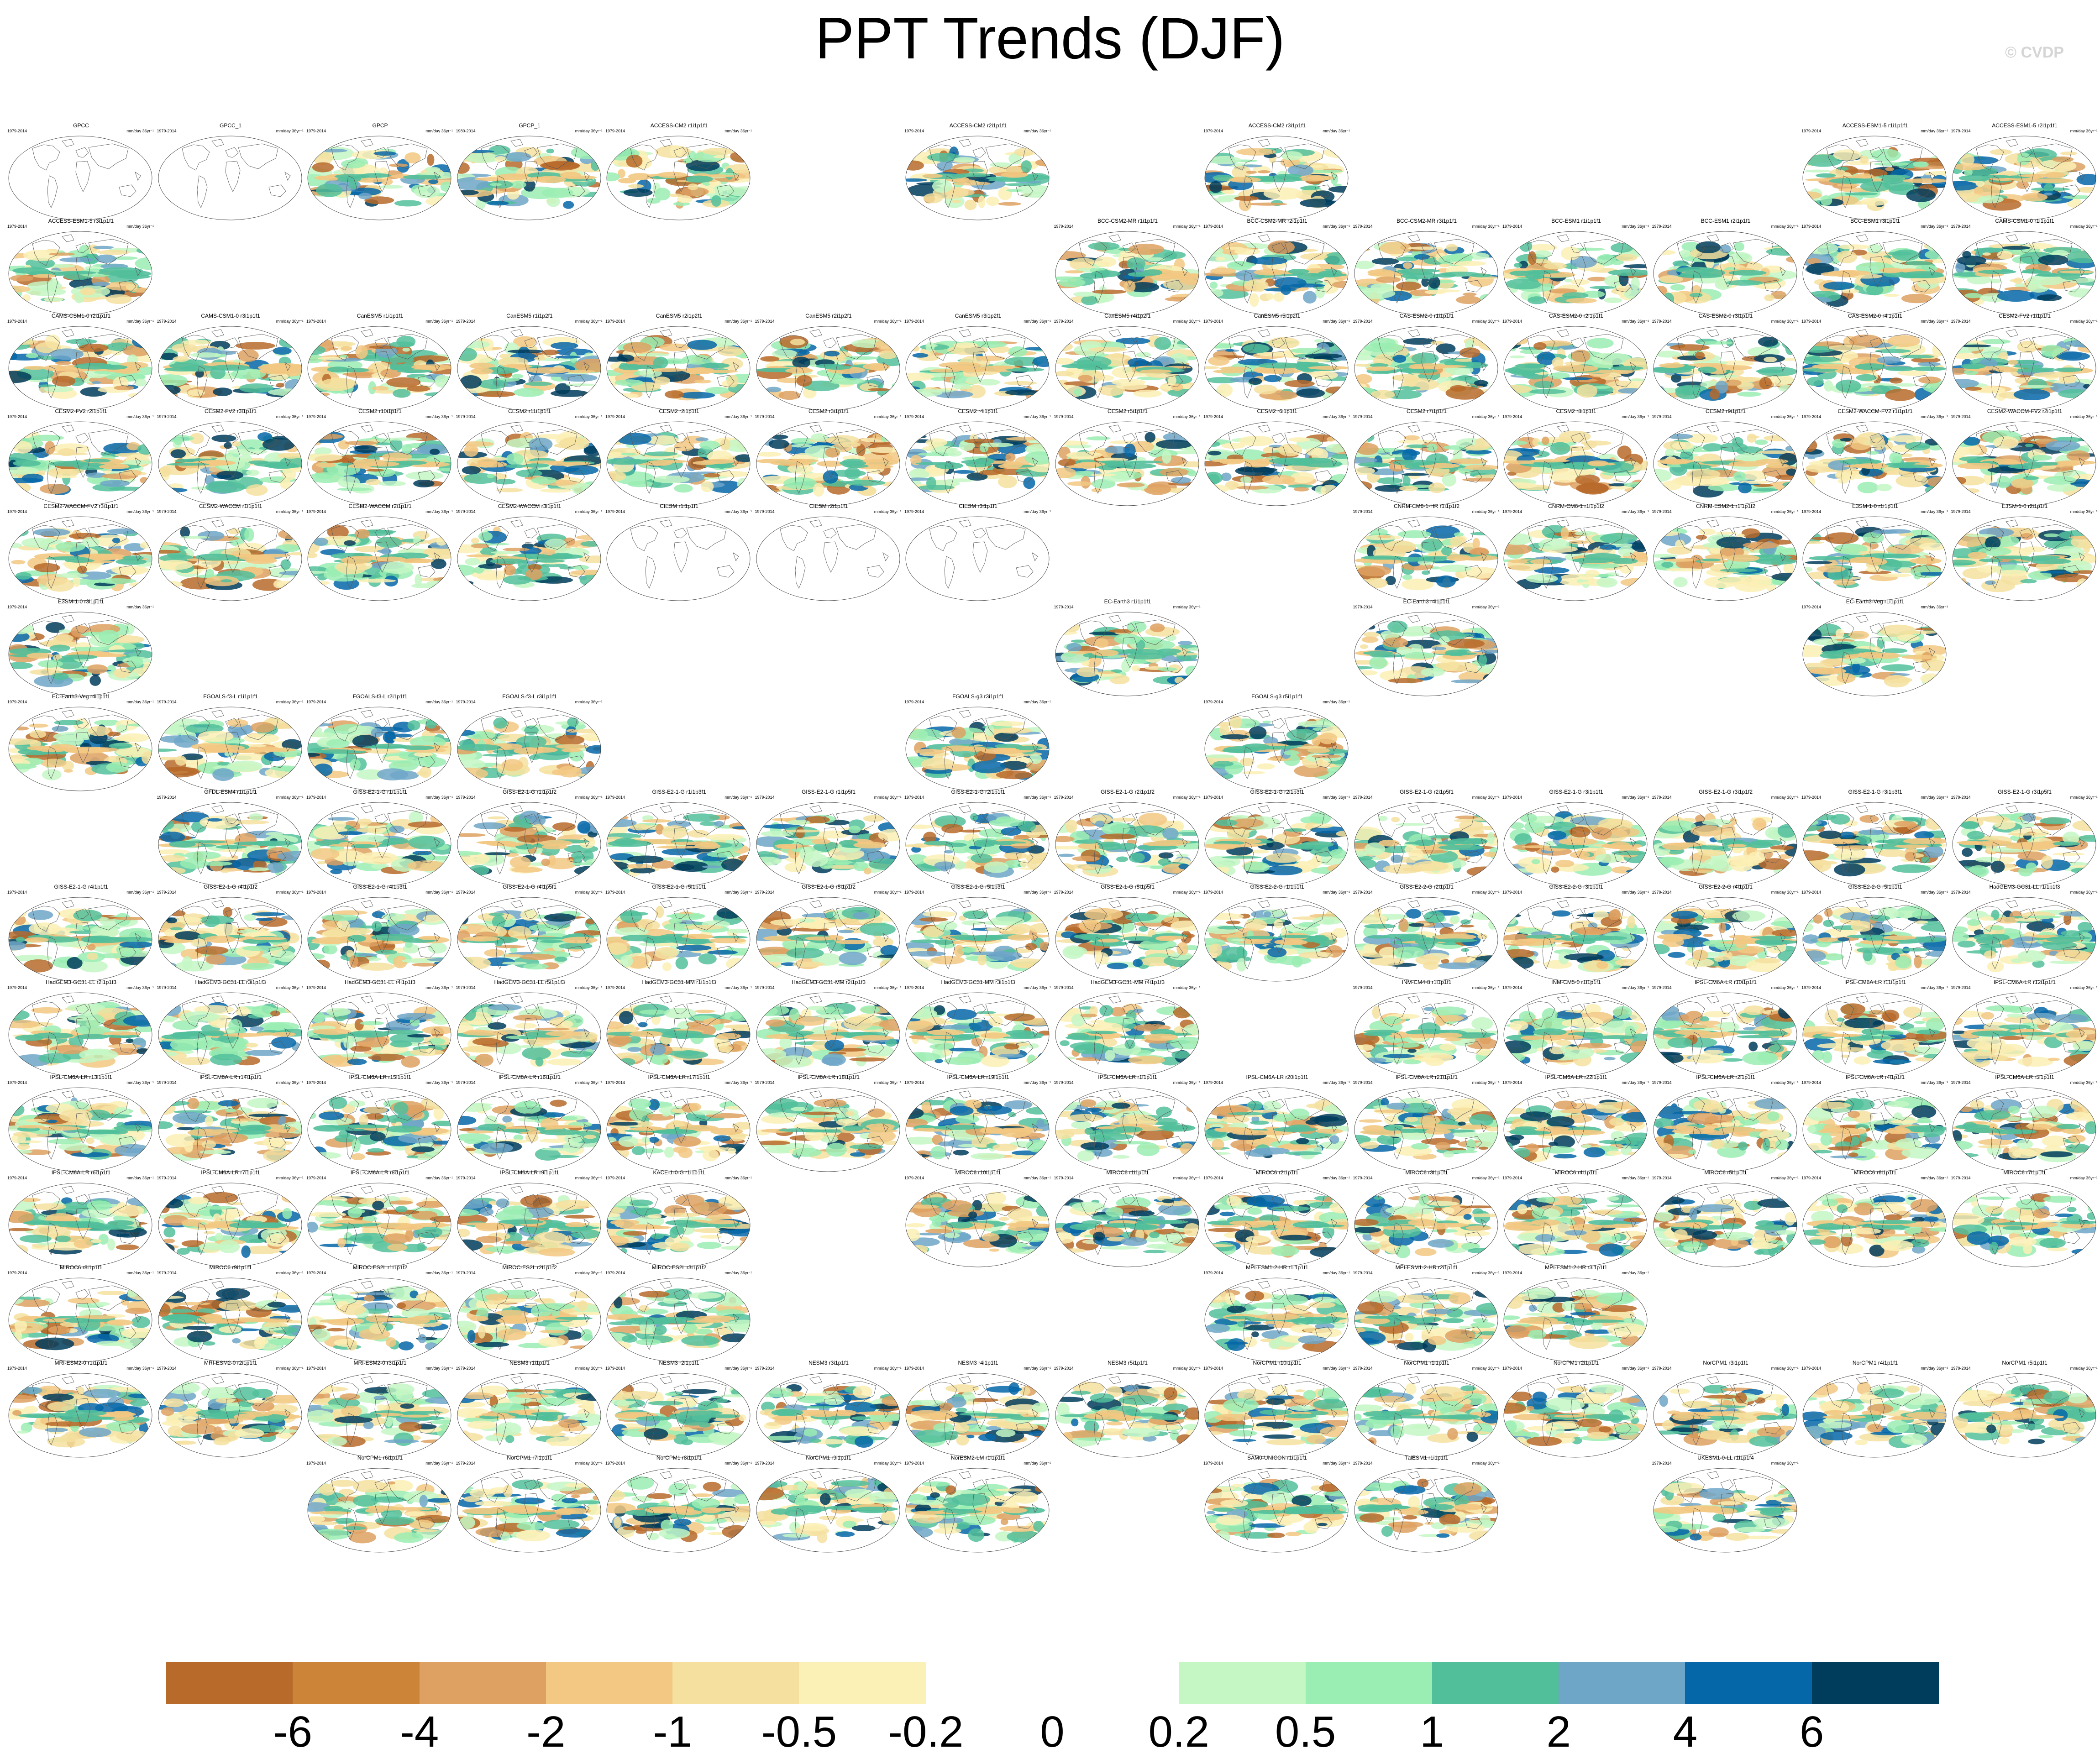 This screenshot has width=2100, height=1764. What do you see at coordinates (1725, 411) in the screenshot?
I see `panel-title: CESM2 r9i1p1f1` at bounding box center [1725, 411].